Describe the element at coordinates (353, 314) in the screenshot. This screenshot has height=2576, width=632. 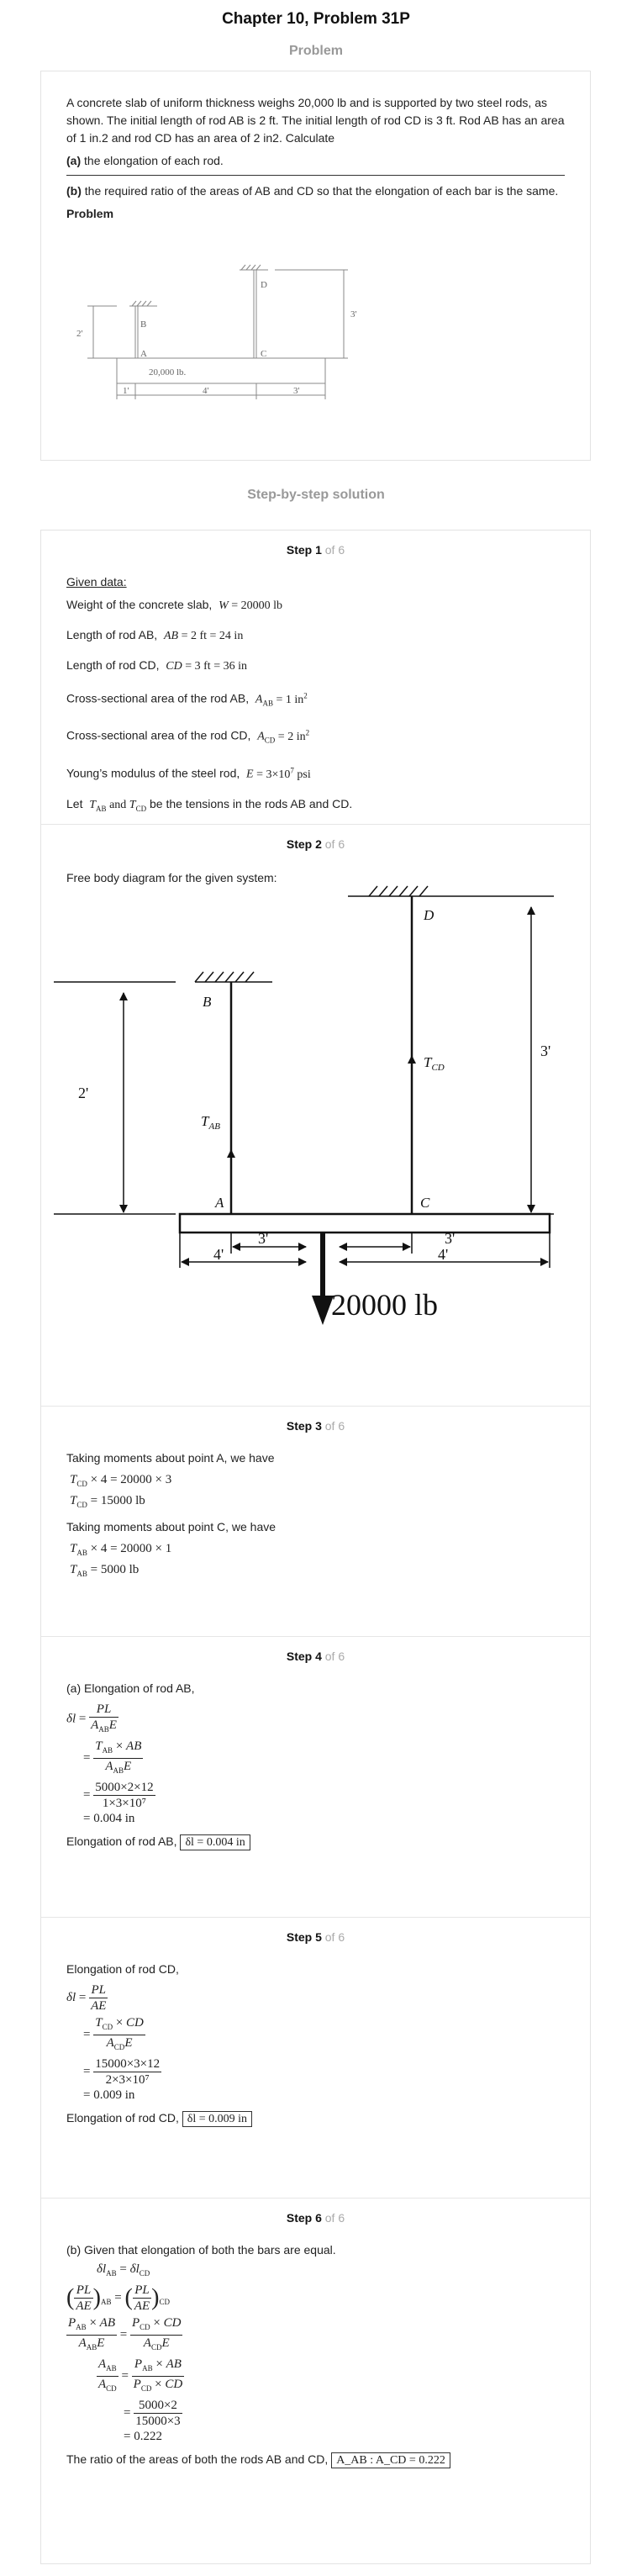
I see `fig-dim-3: 3'` at that location.